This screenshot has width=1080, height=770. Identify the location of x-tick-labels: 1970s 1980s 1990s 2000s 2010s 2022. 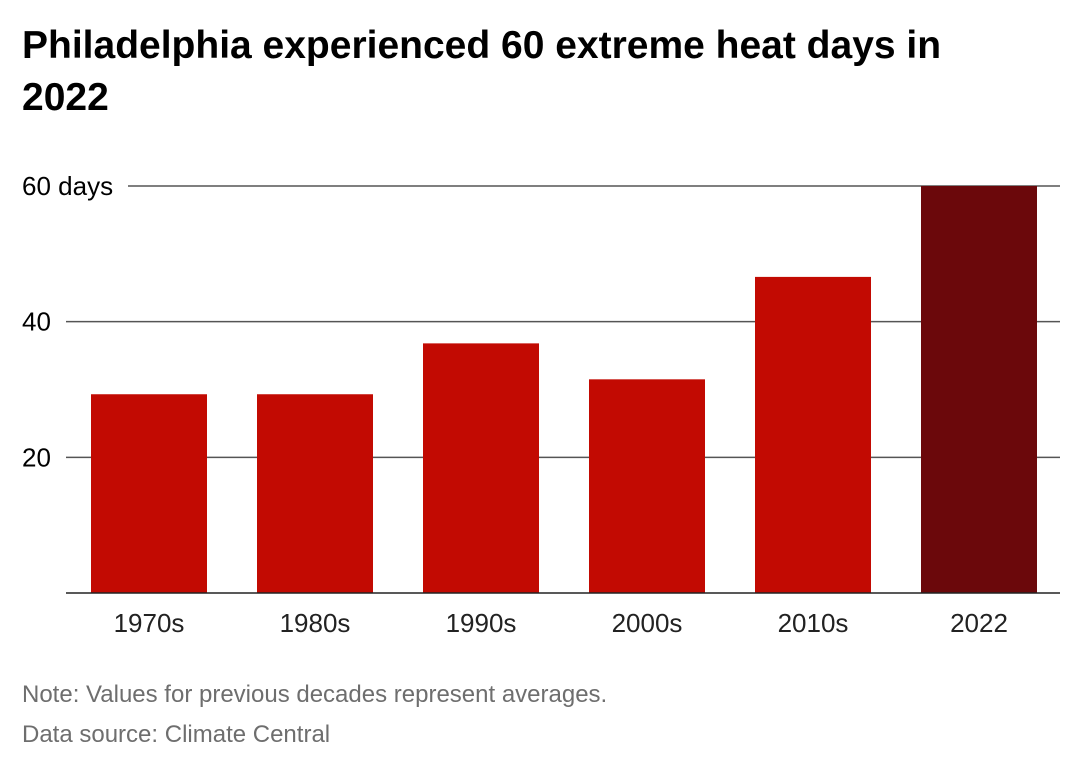
(561, 623).